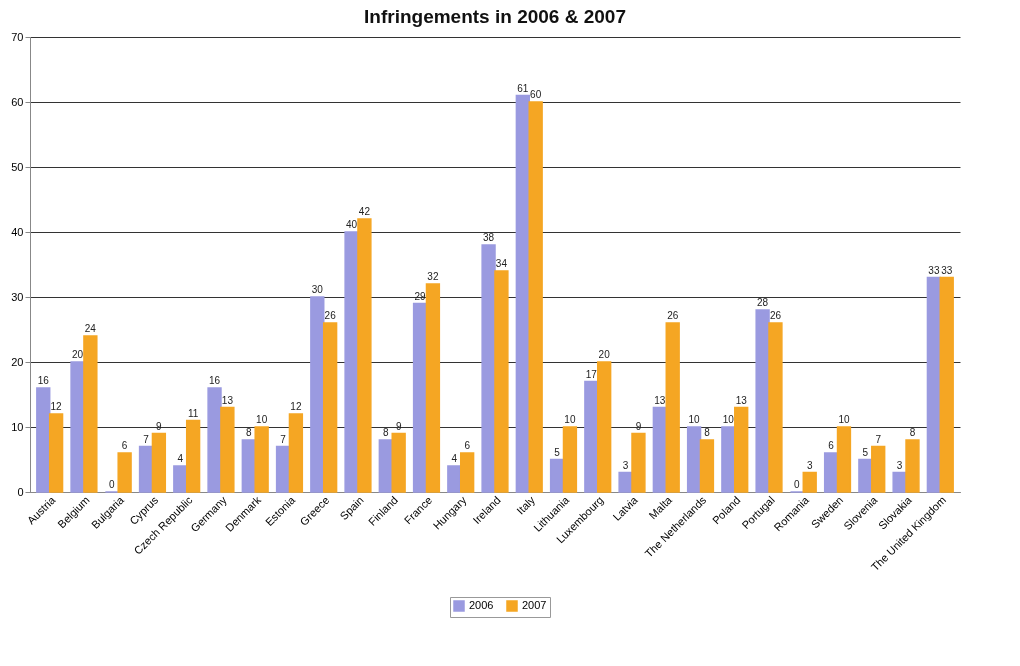 The height and width of the screenshot is (666, 1020). I want to click on data-label: 42, so click(364, 211).